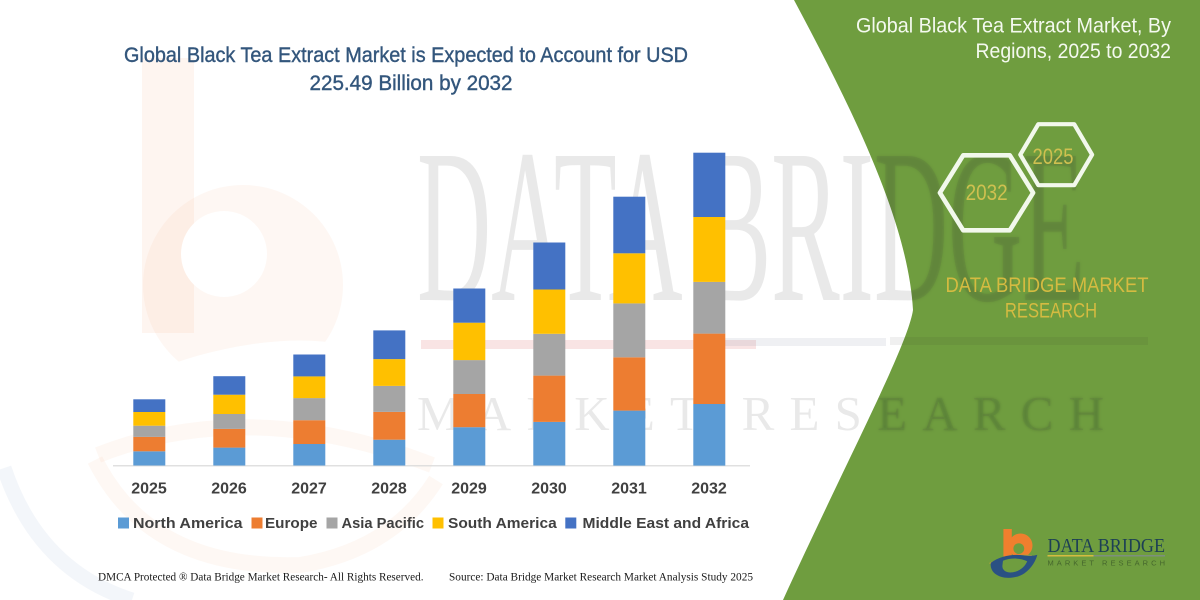 This screenshot has height=600, width=1200. I want to click on svg-text: 2028, so click(389, 489).